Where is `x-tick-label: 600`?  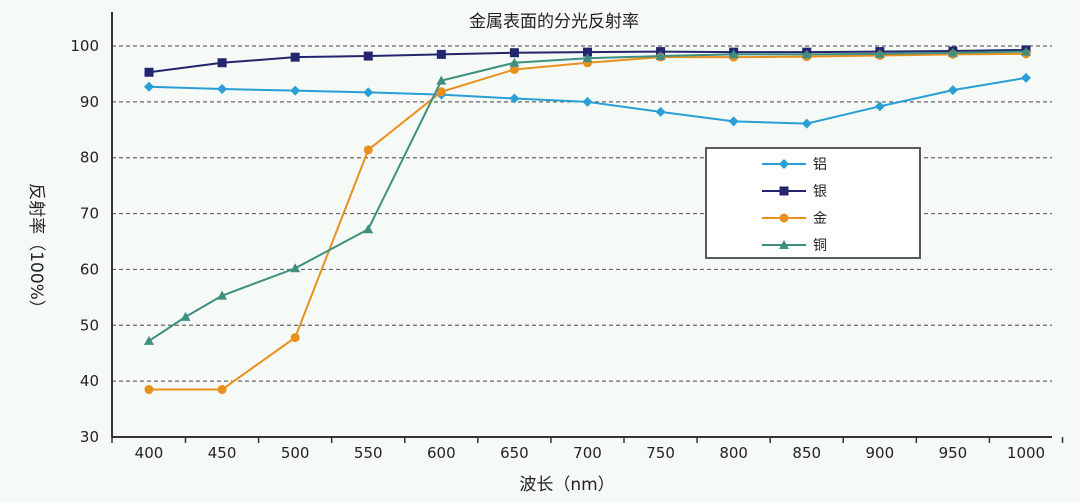
x-tick-label: 600 is located at coordinates (441, 453).